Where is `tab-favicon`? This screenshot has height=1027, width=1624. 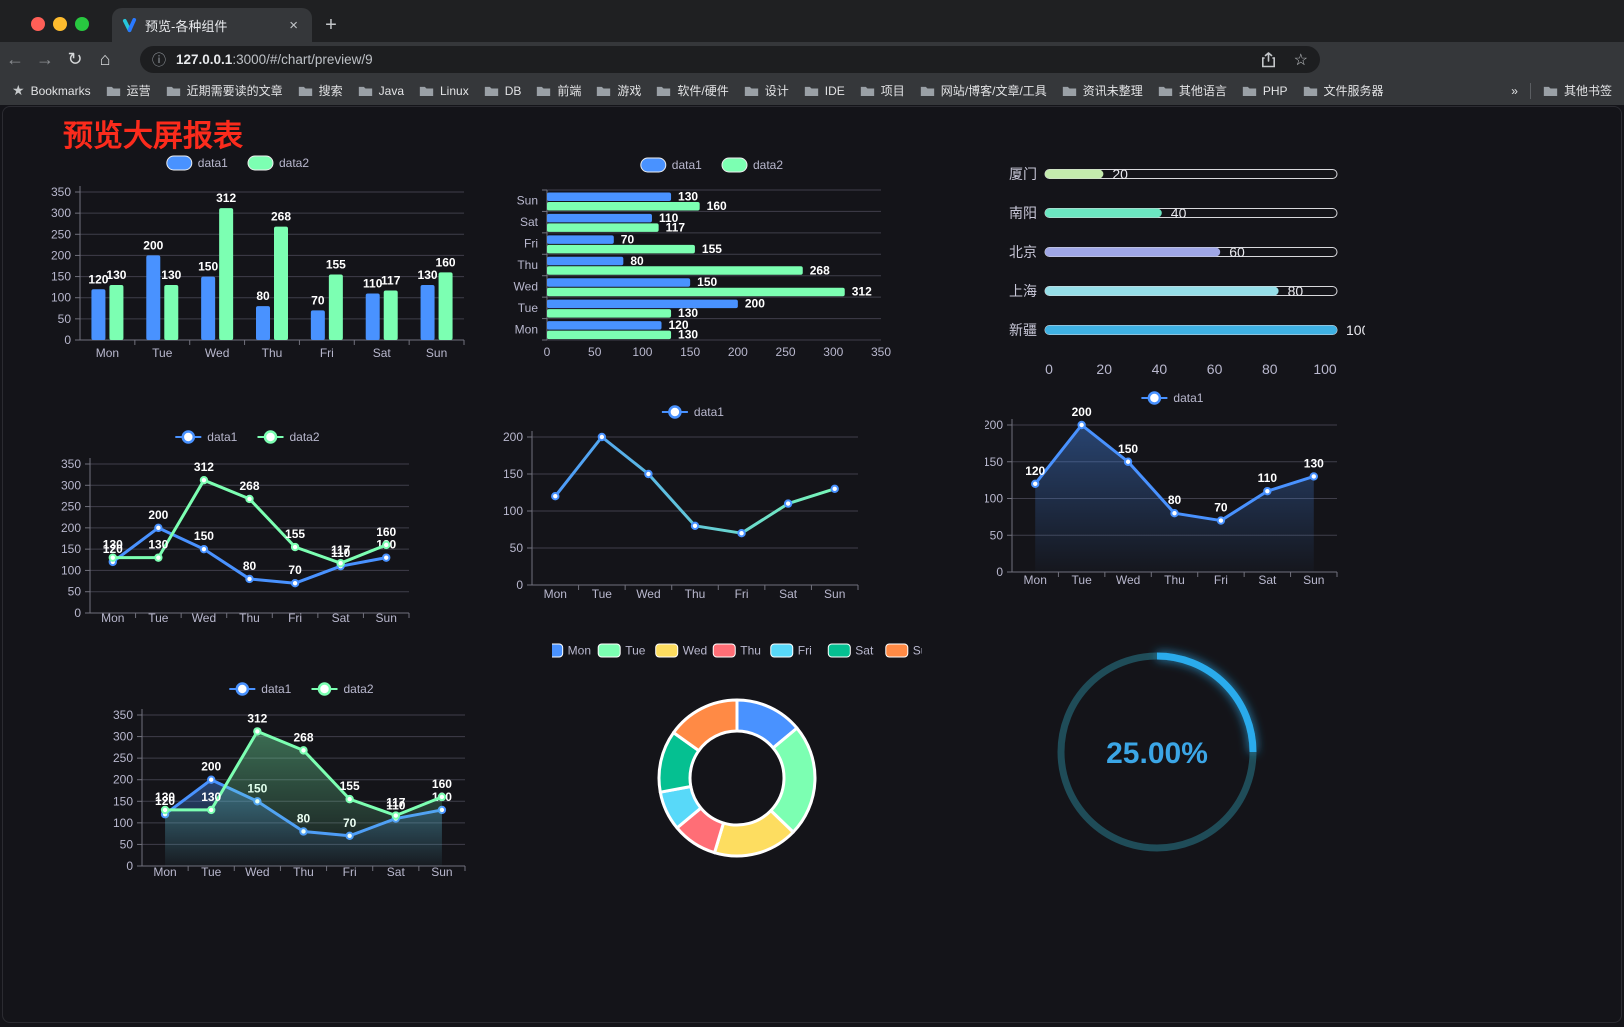
tab-favicon is located at coordinates (129, 24).